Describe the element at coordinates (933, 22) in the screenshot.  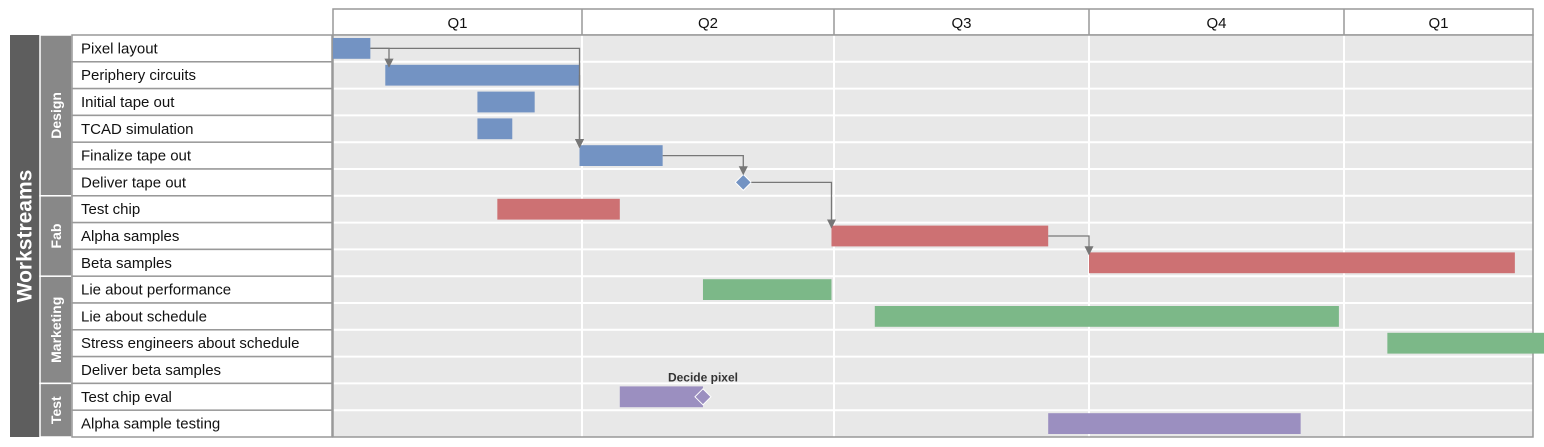
I see `quarter-header` at that location.